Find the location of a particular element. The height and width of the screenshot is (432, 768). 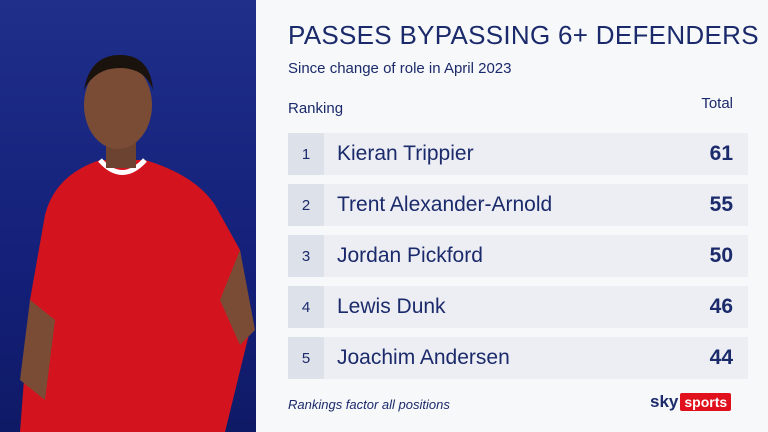

name-cell: Trent Alexander-Arnold is located at coordinates (445, 204).